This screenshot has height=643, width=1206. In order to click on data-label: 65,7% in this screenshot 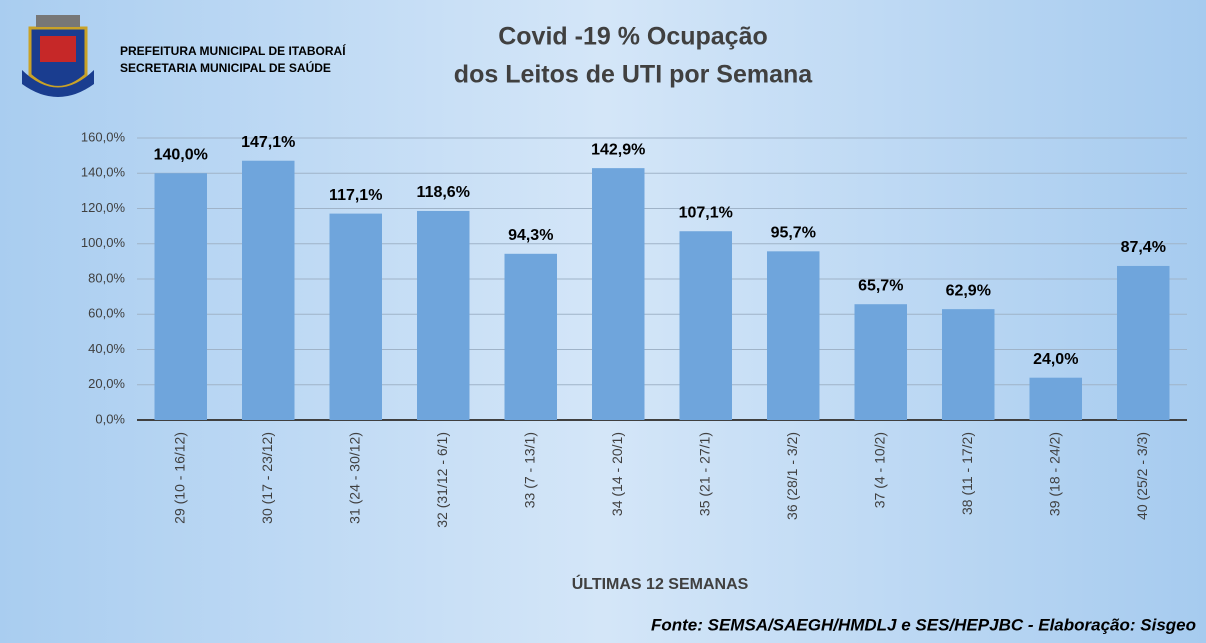, I will do `click(880, 285)`.